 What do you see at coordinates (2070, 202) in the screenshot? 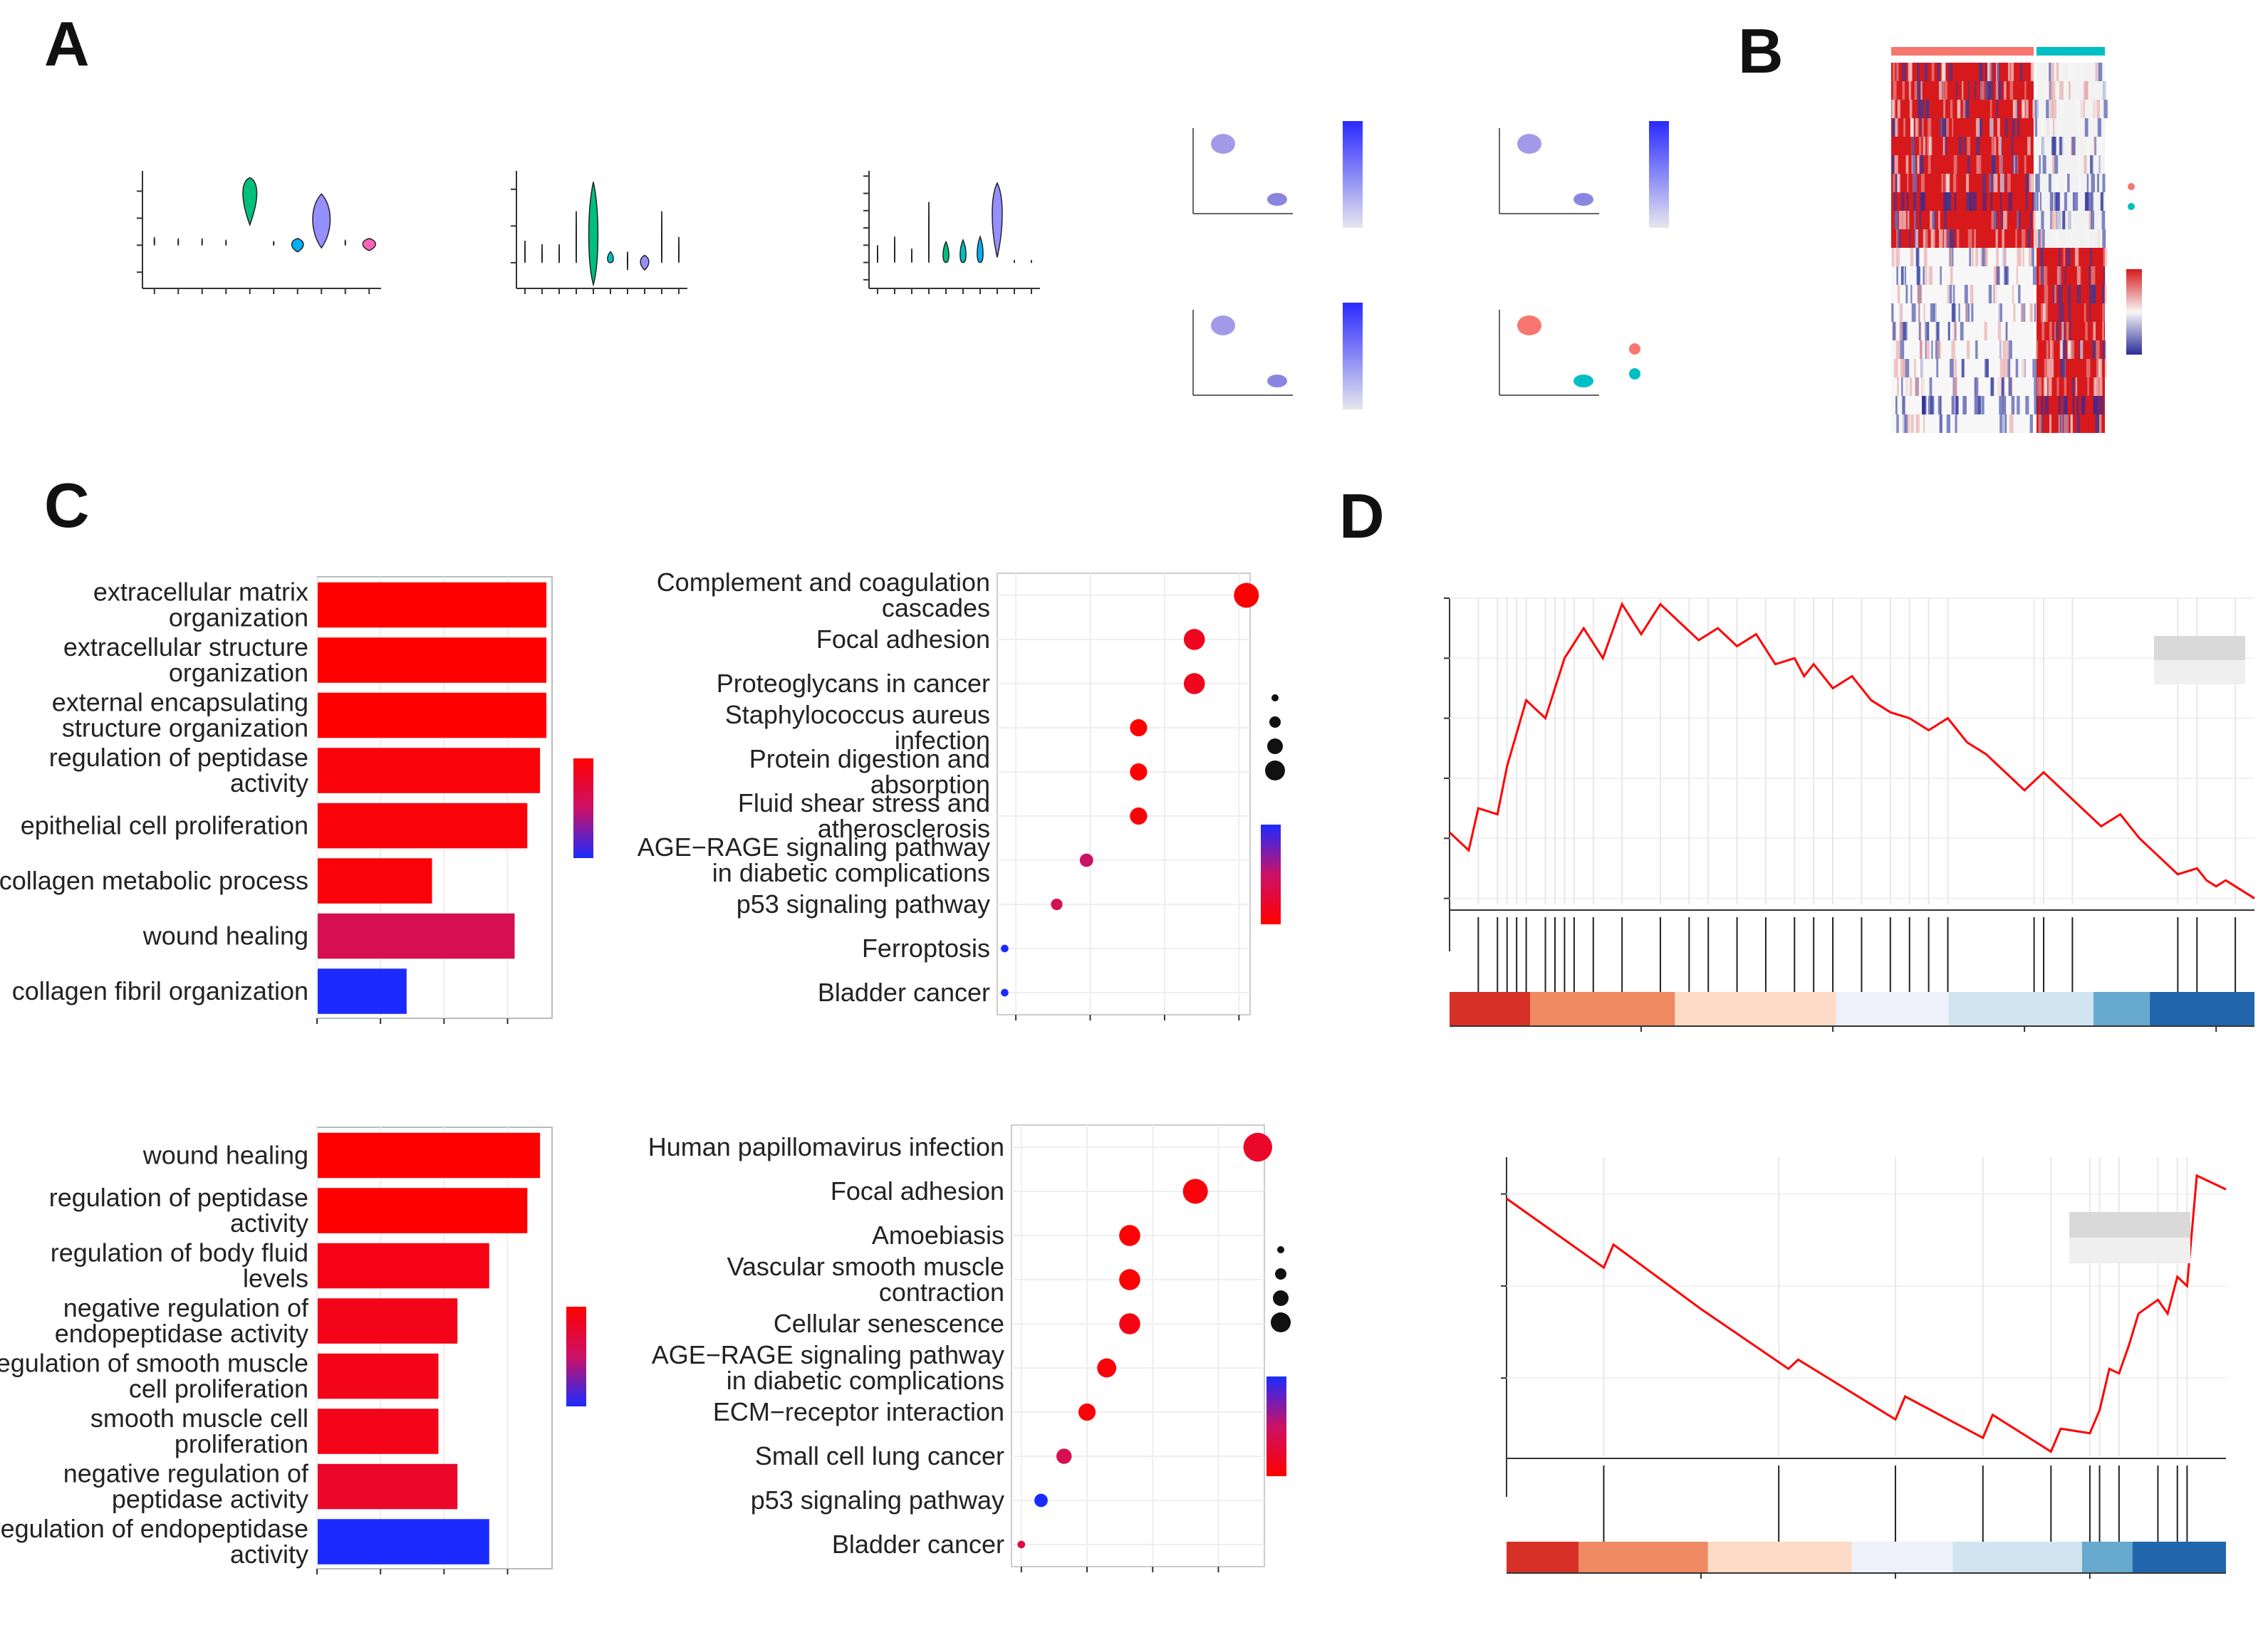
I see `heatmap-row-right` at bounding box center [2070, 202].